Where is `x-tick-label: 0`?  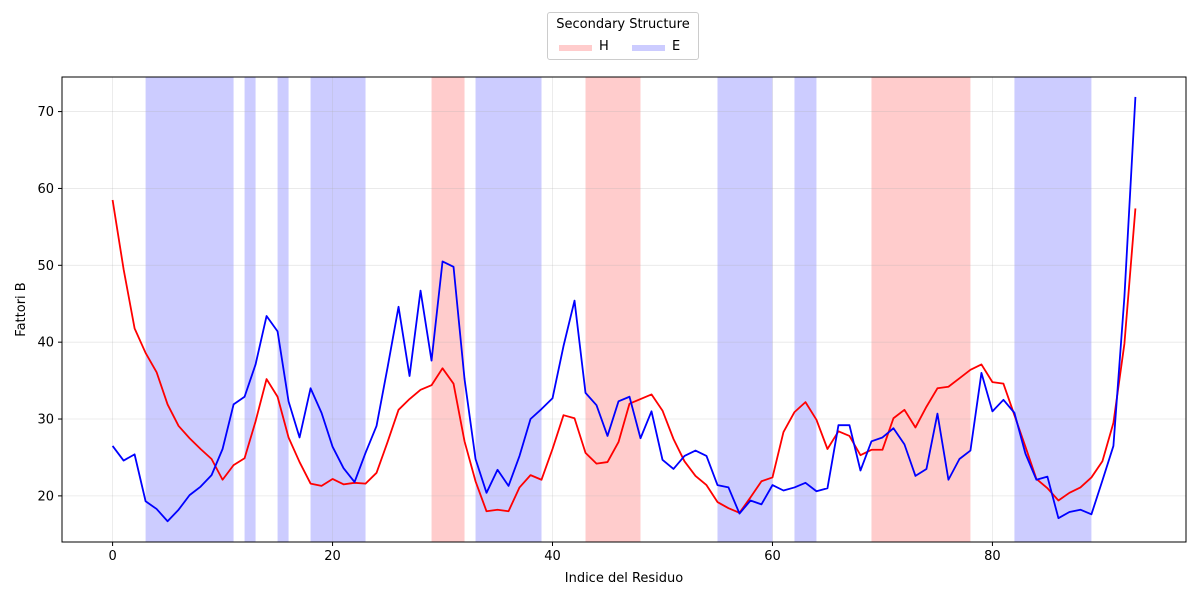
x-tick-label: 0 is located at coordinates (112, 556).